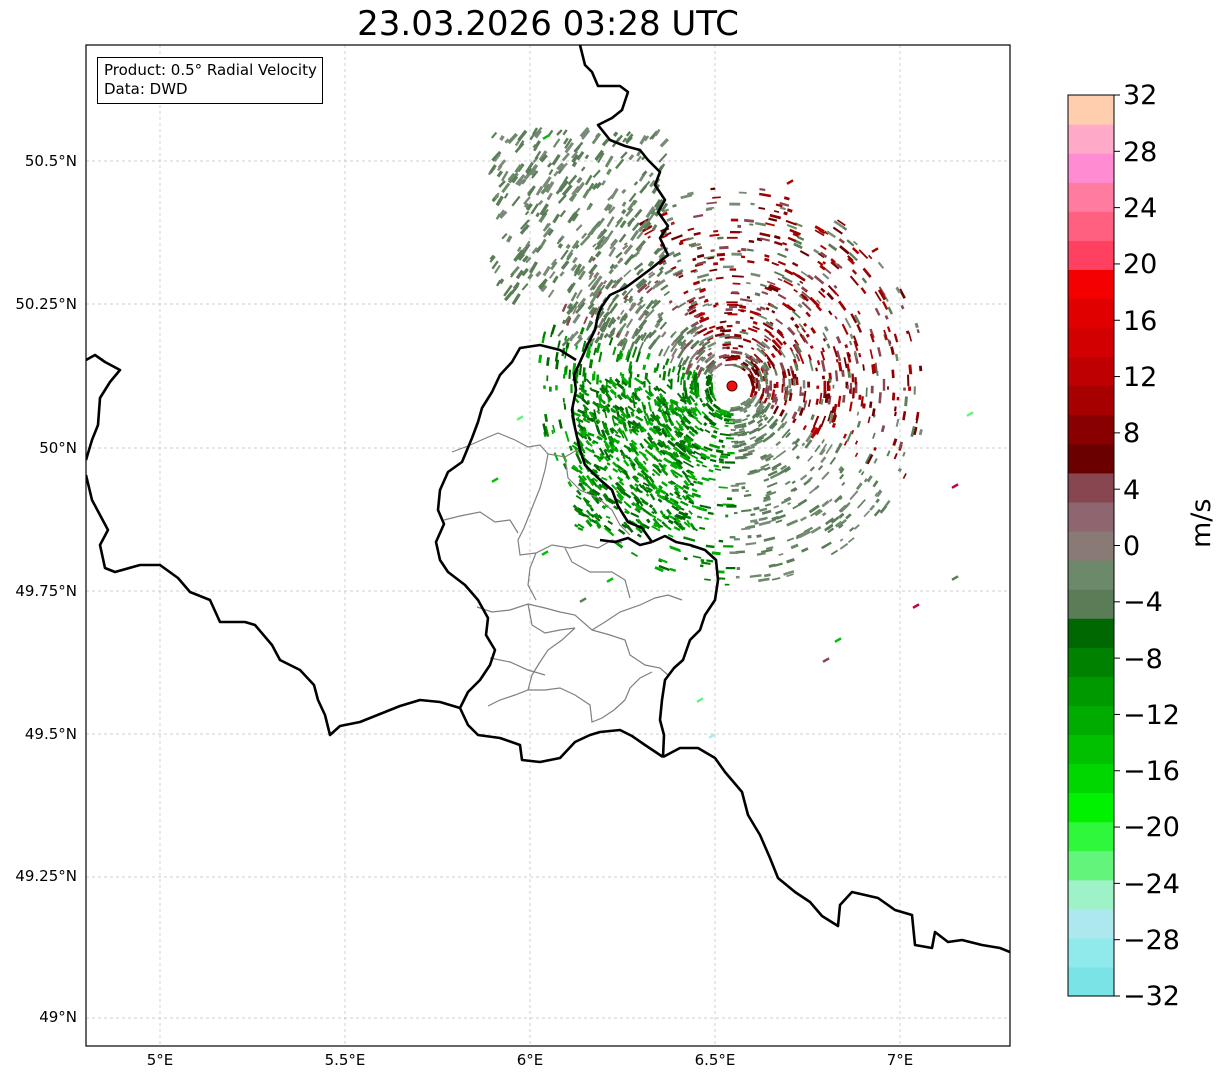 The image size is (1225, 1081). Describe the element at coordinates (1151, 884) in the screenshot. I see `colorbar-tick-label: −24` at that location.